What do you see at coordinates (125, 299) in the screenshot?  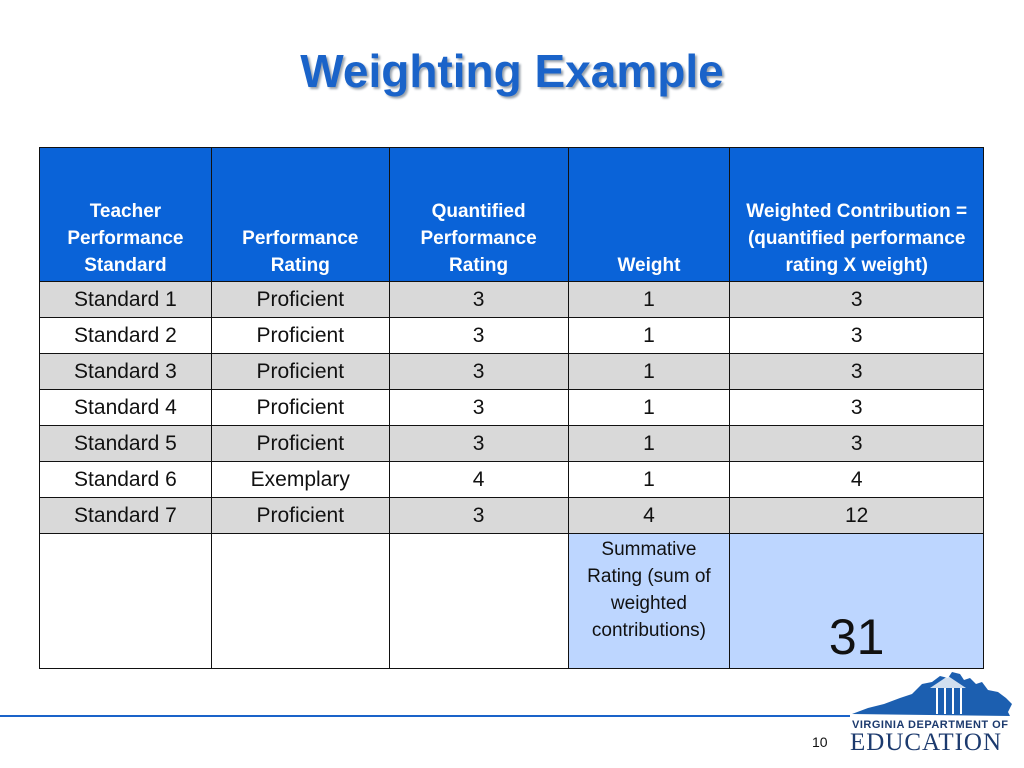 I see `cell-standard: Standard 1` at bounding box center [125, 299].